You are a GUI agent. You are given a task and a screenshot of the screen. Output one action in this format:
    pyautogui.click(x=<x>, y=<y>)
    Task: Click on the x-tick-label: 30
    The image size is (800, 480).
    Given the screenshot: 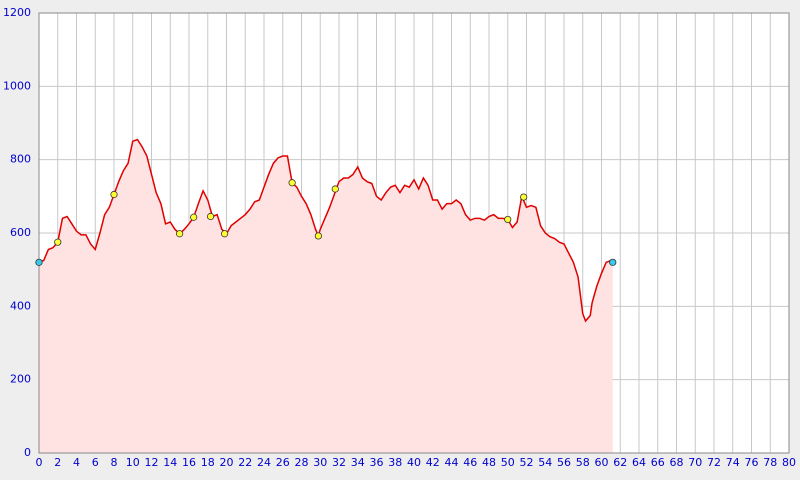 What is the action you would take?
    pyautogui.click(x=320, y=462)
    